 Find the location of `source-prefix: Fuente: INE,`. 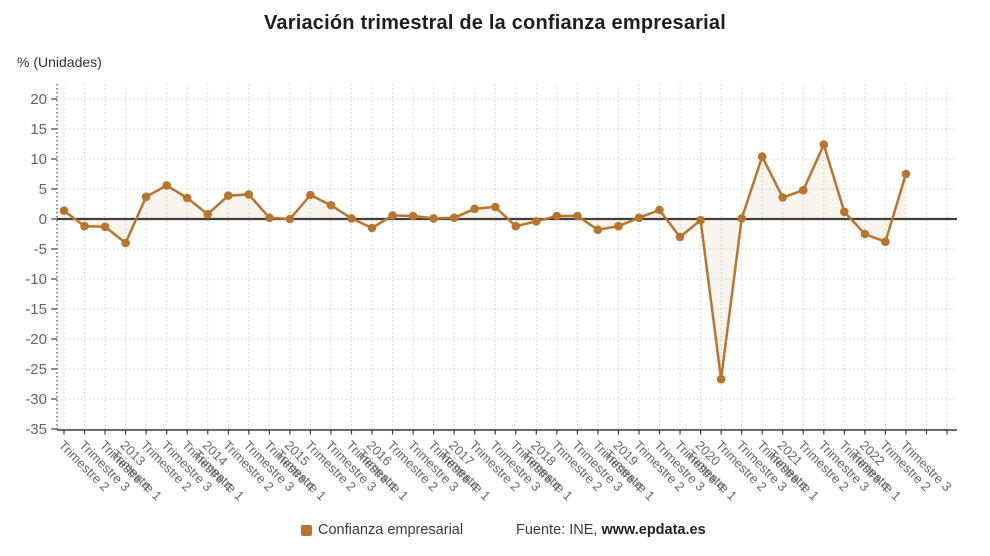

source-prefix: Fuente: INE, is located at coordinates (559, 530).